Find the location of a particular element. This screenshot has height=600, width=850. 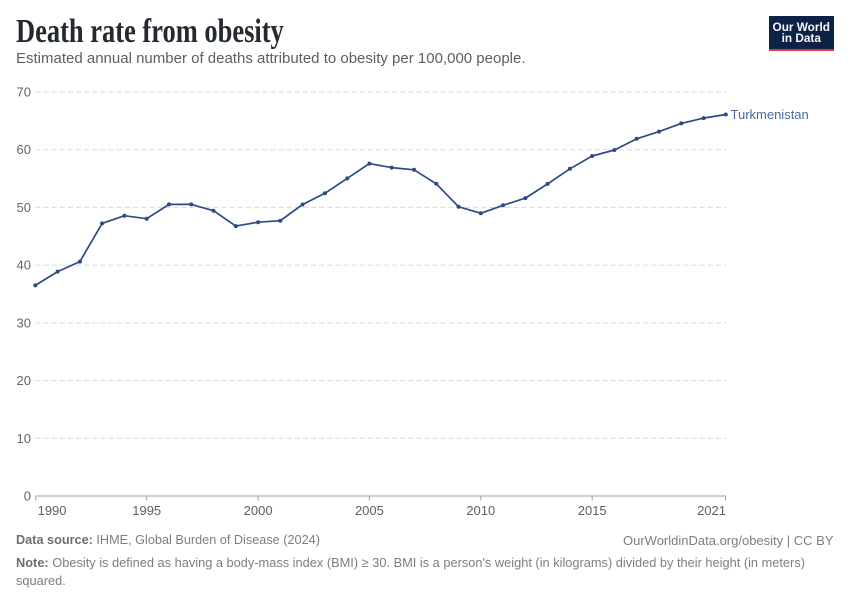

svg-text: 2005 is located at coordinates (369, 510).